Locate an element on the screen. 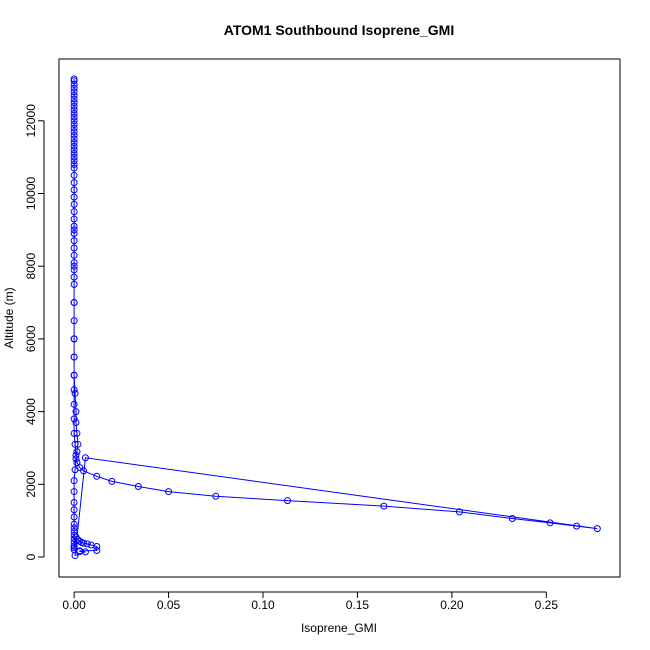  y-axis-label: Altitude (m) is located at coordinates (9, 317).